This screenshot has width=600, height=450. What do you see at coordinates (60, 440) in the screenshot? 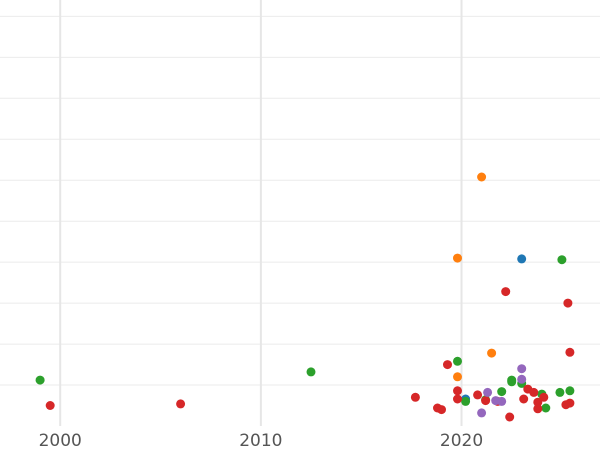
I see `x-tick-label: 2000` at bounding box center [60, 440].